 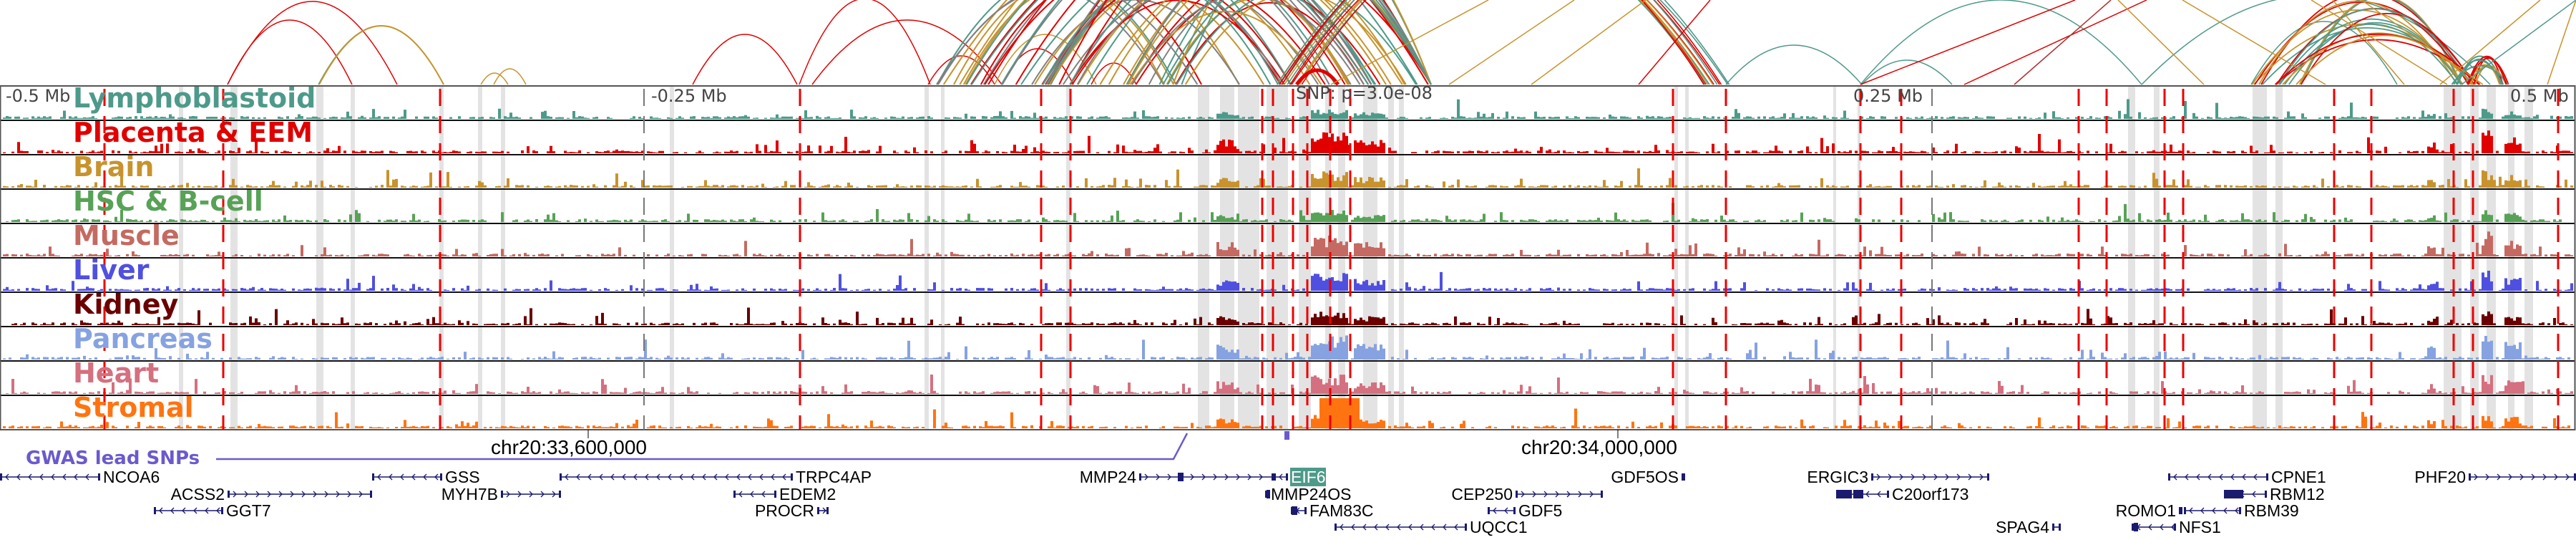 I want to click on gene-fam83c: FAM83C, so click(x=1332, y=510).